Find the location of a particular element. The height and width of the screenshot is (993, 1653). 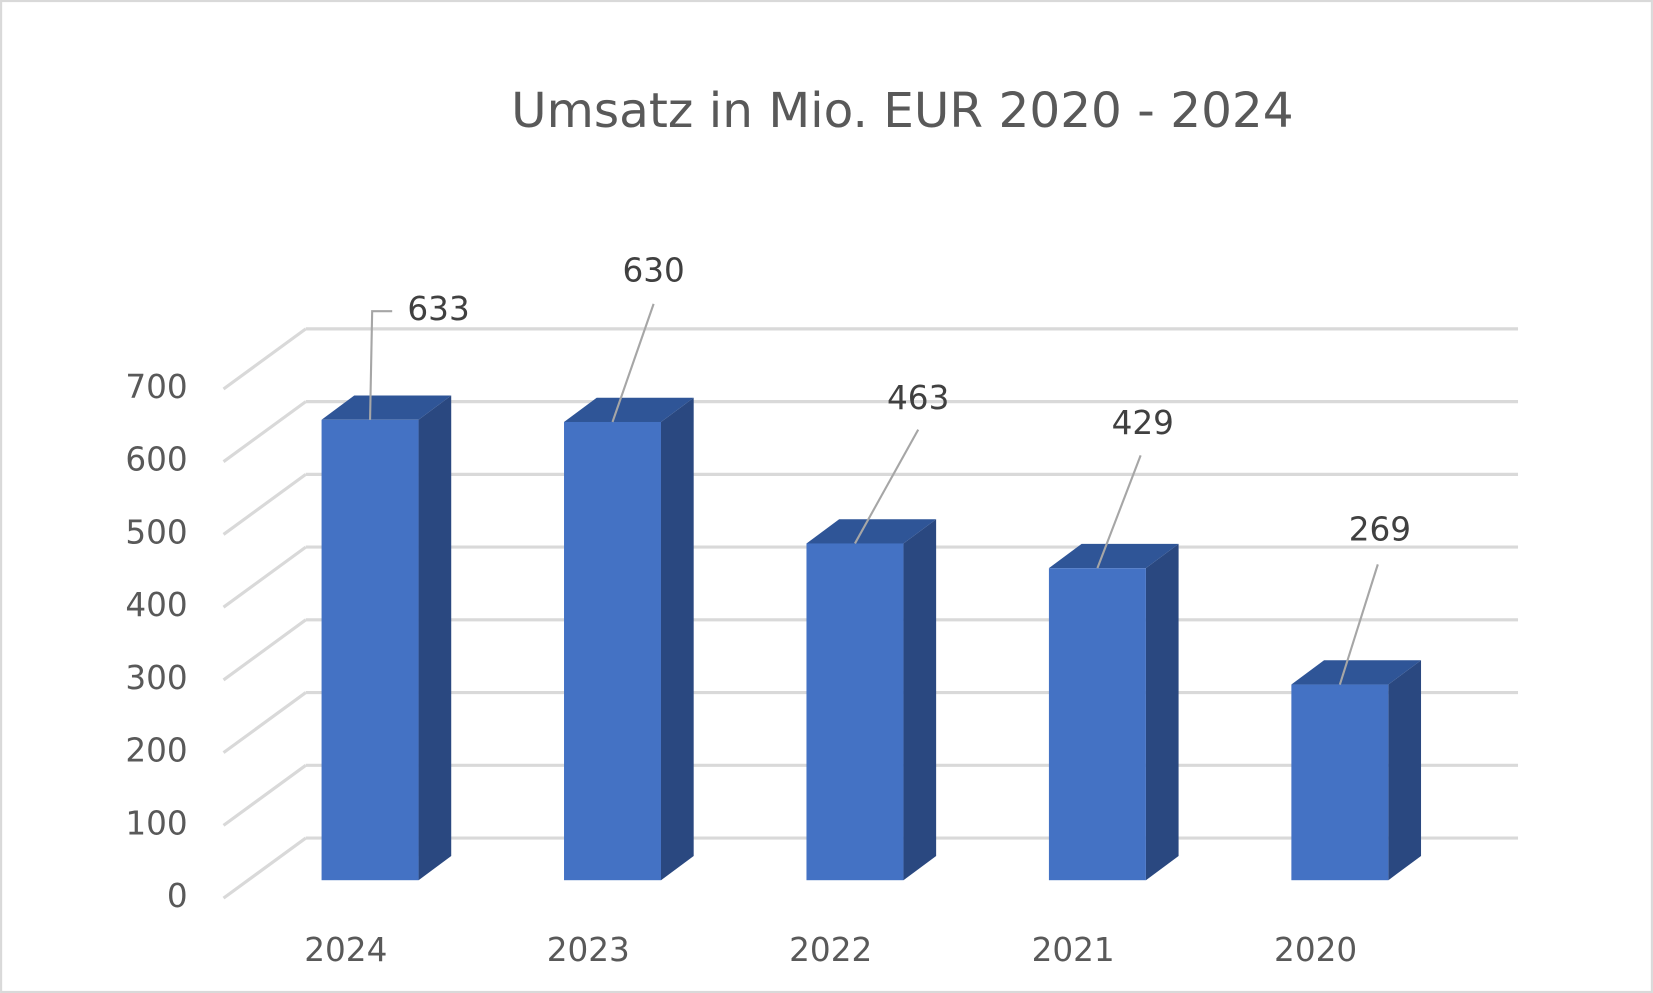

data-label: 630 is located at coordinates (653, 270).